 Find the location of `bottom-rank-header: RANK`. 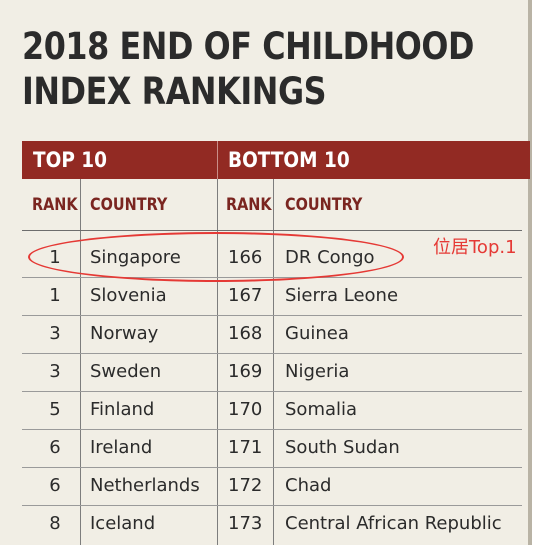

bottom-rank-header: RANK is located at coordinates (249, 205).